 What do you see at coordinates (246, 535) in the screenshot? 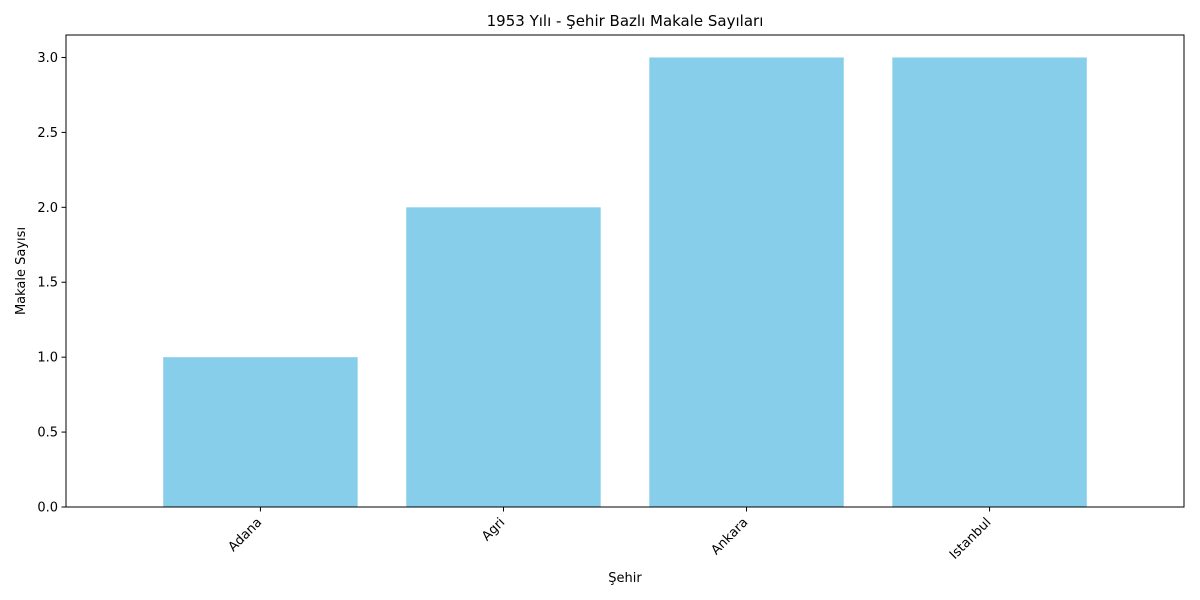
I see `x-tick-label-adana: Adana` at bounding box center [246, 535].